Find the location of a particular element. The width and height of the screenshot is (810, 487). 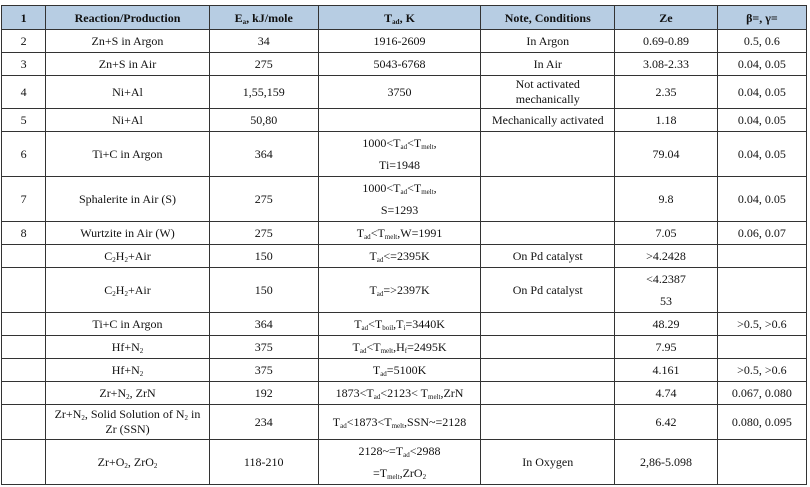

cell-line: Ti=1948 is located at coordinates (400, 165).